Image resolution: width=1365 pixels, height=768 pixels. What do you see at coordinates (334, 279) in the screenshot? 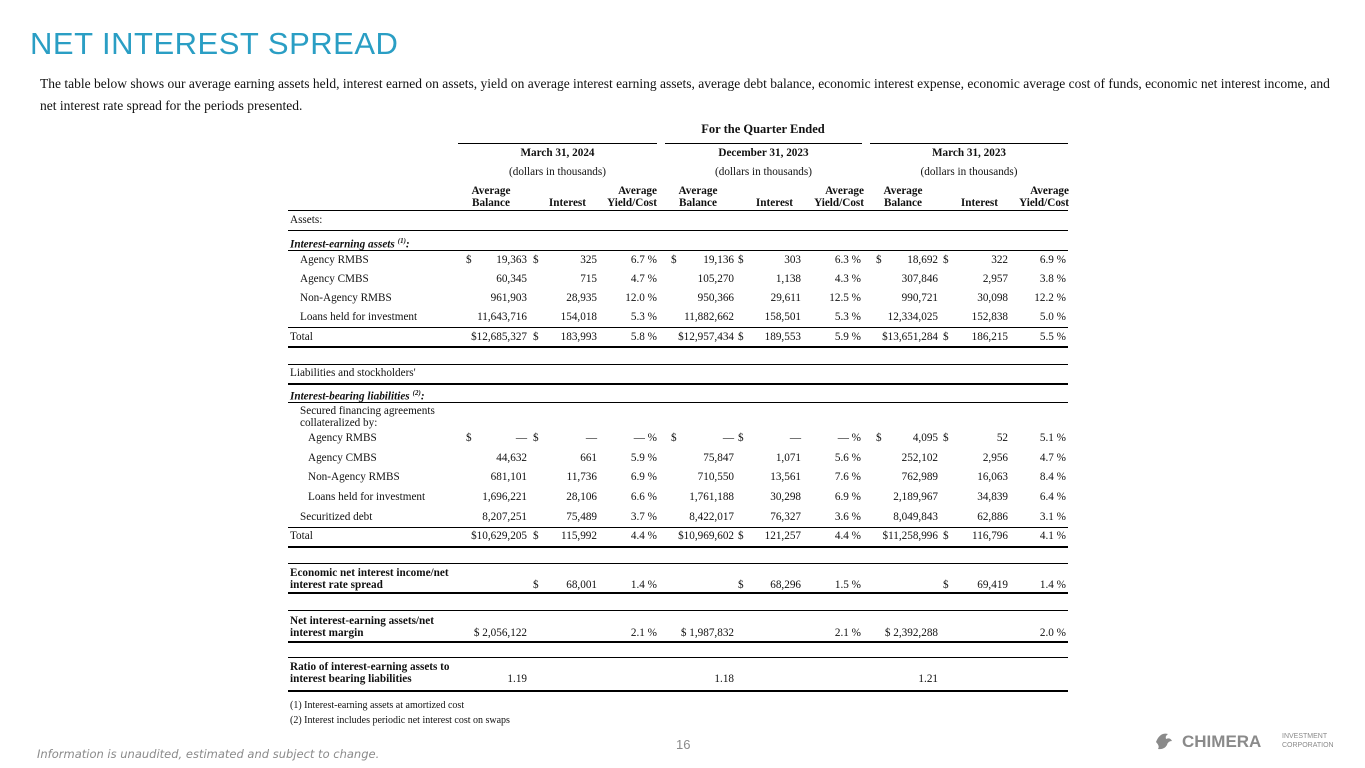
I see `row-label-text: Agency CMBS` at bounding box center [334, 279].